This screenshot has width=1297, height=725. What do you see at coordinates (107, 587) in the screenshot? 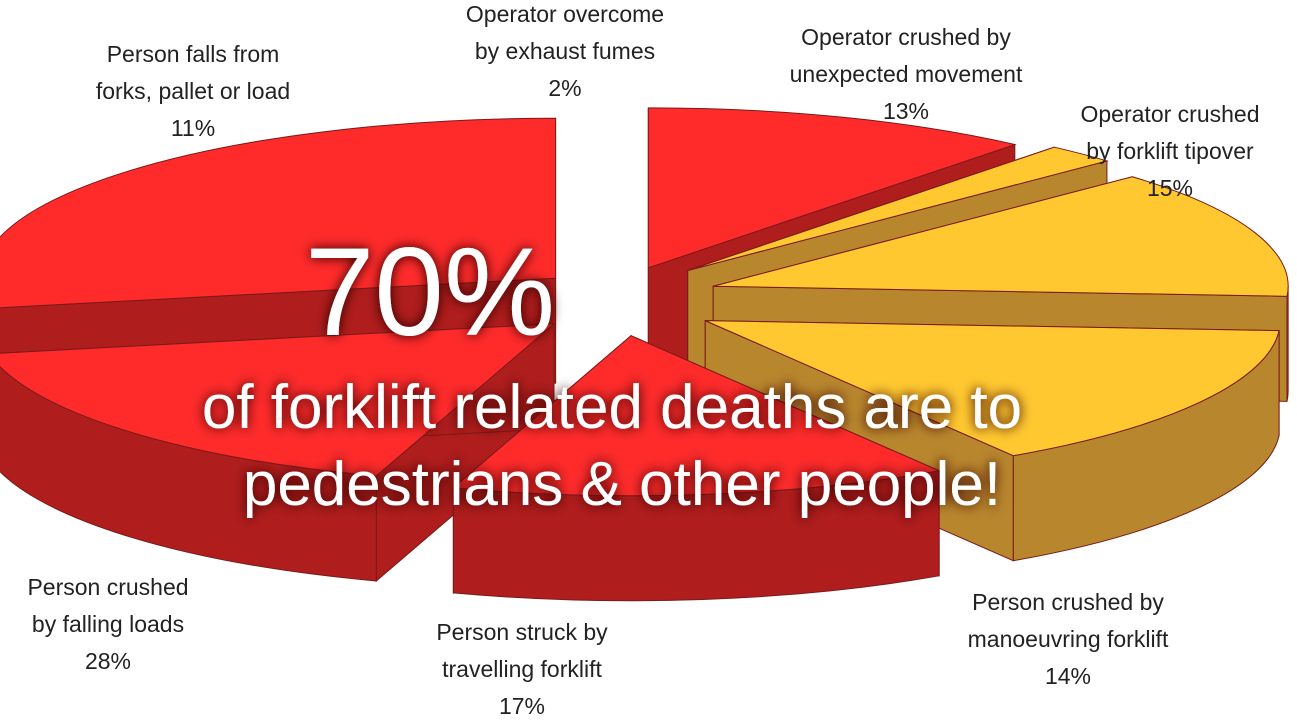
I see `slice-label-line: Person crushed` at bounding box center [107, 587].